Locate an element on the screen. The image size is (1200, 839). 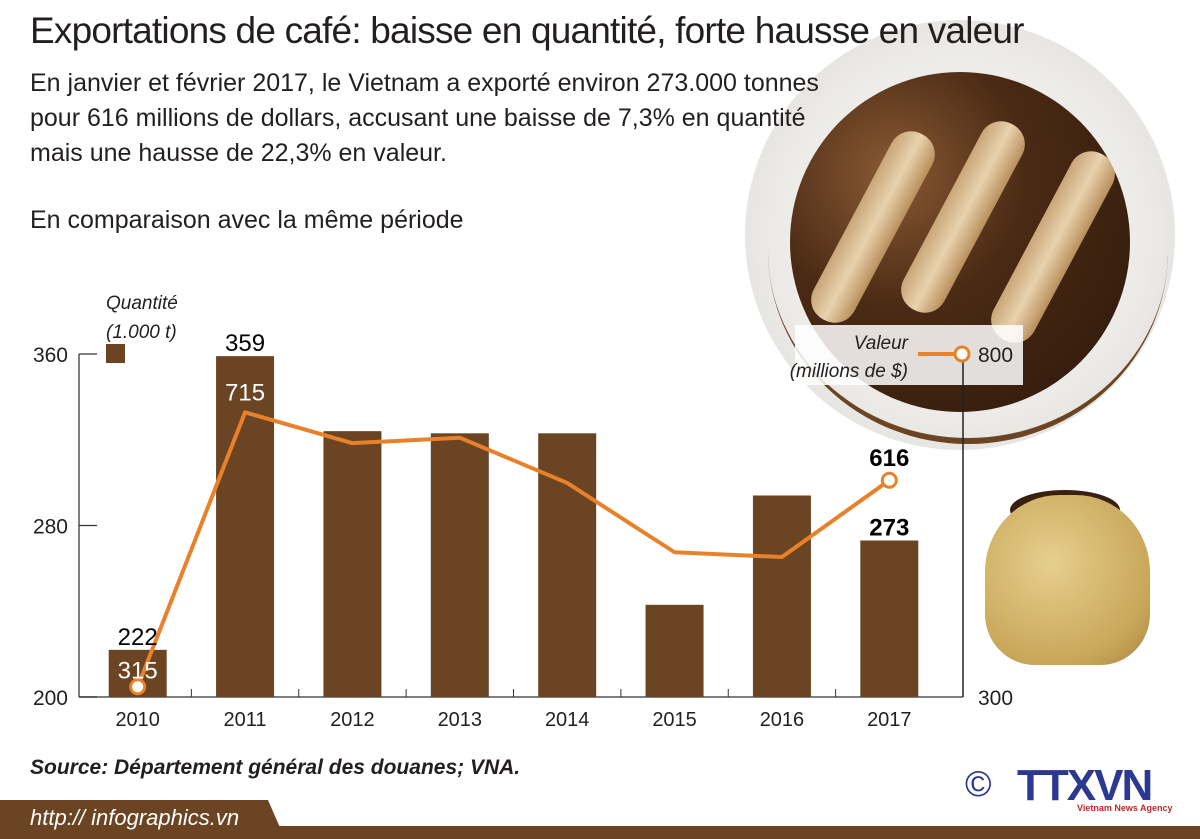
x-tick-label: 2017 is located at coordinates (889, 720).